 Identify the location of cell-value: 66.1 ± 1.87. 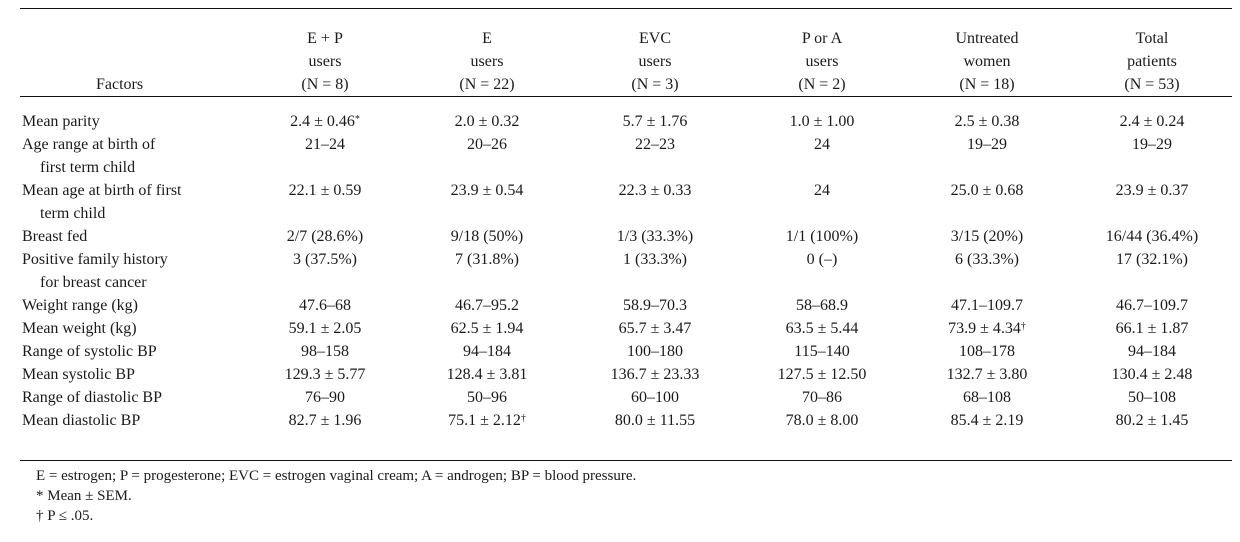
(1152, 328).